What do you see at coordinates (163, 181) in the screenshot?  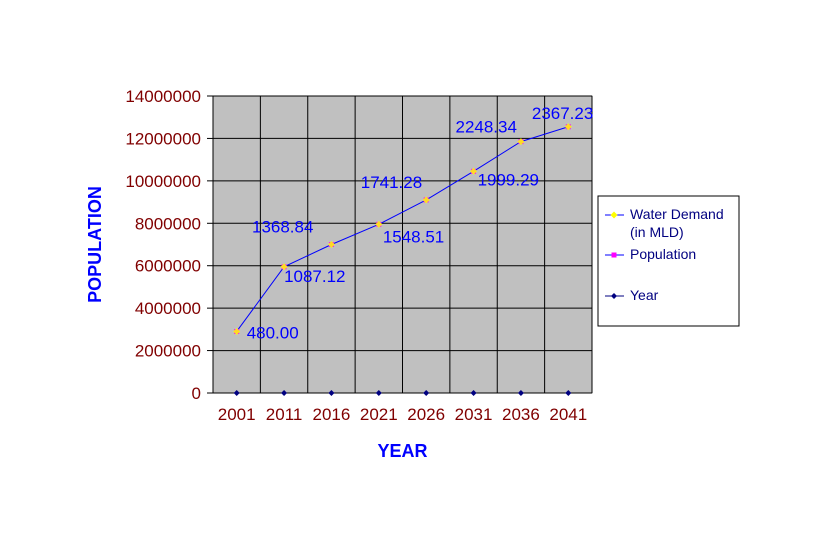 I see `y-tick-label: 10000000` at bounding box center [163, 181].